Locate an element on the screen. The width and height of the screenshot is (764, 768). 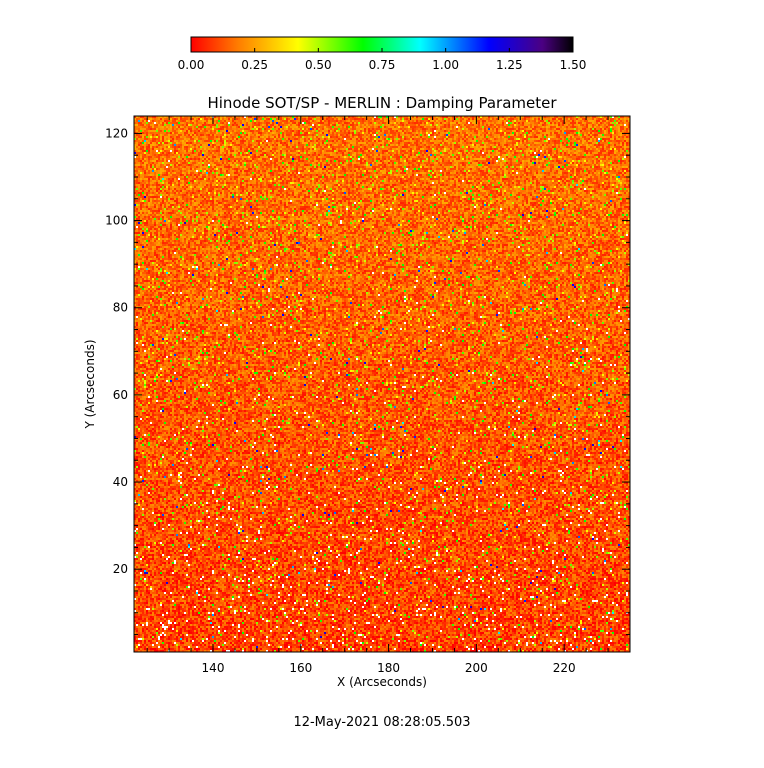
timestamp: 12-May-2021 08:28:05.503 is located at coordinates (381, 722).